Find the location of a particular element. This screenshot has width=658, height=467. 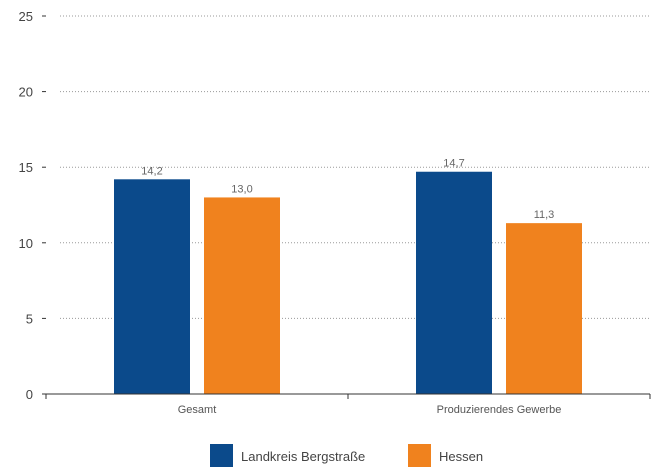

data-label: 11,3 is located at coordinates (544, 215).